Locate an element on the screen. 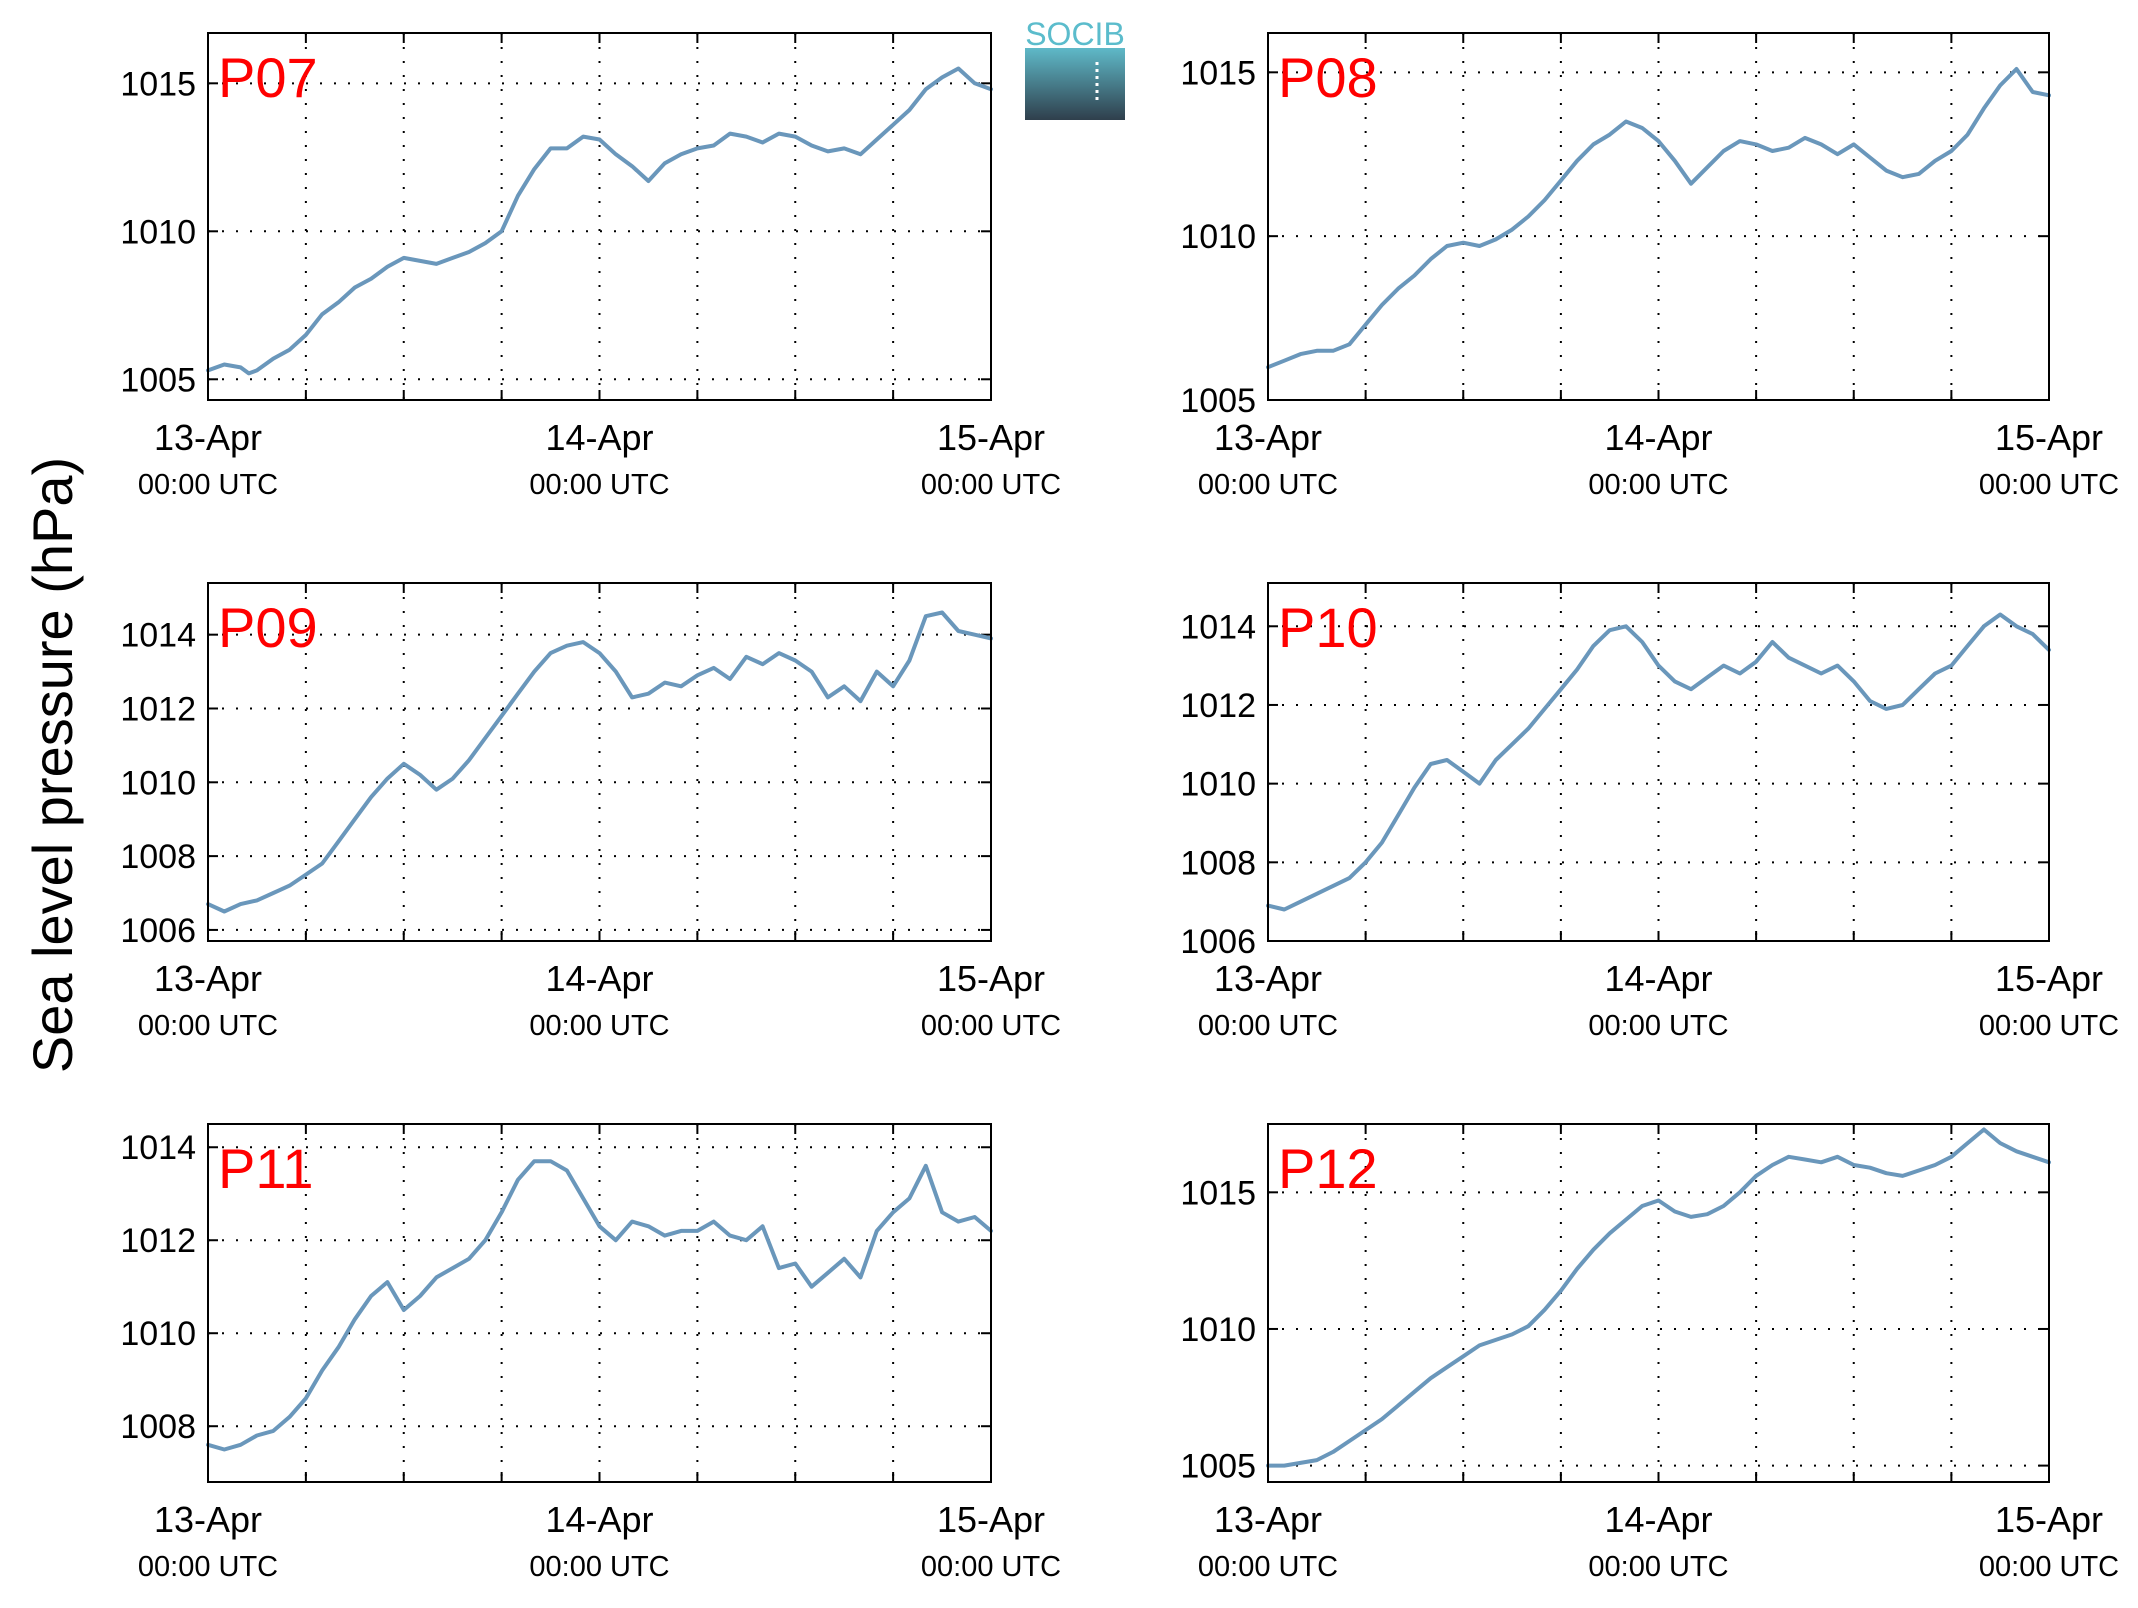 The height and width of the screenshot is (1608, 2138). series-line-p07 is located at coordinates (599, 221).